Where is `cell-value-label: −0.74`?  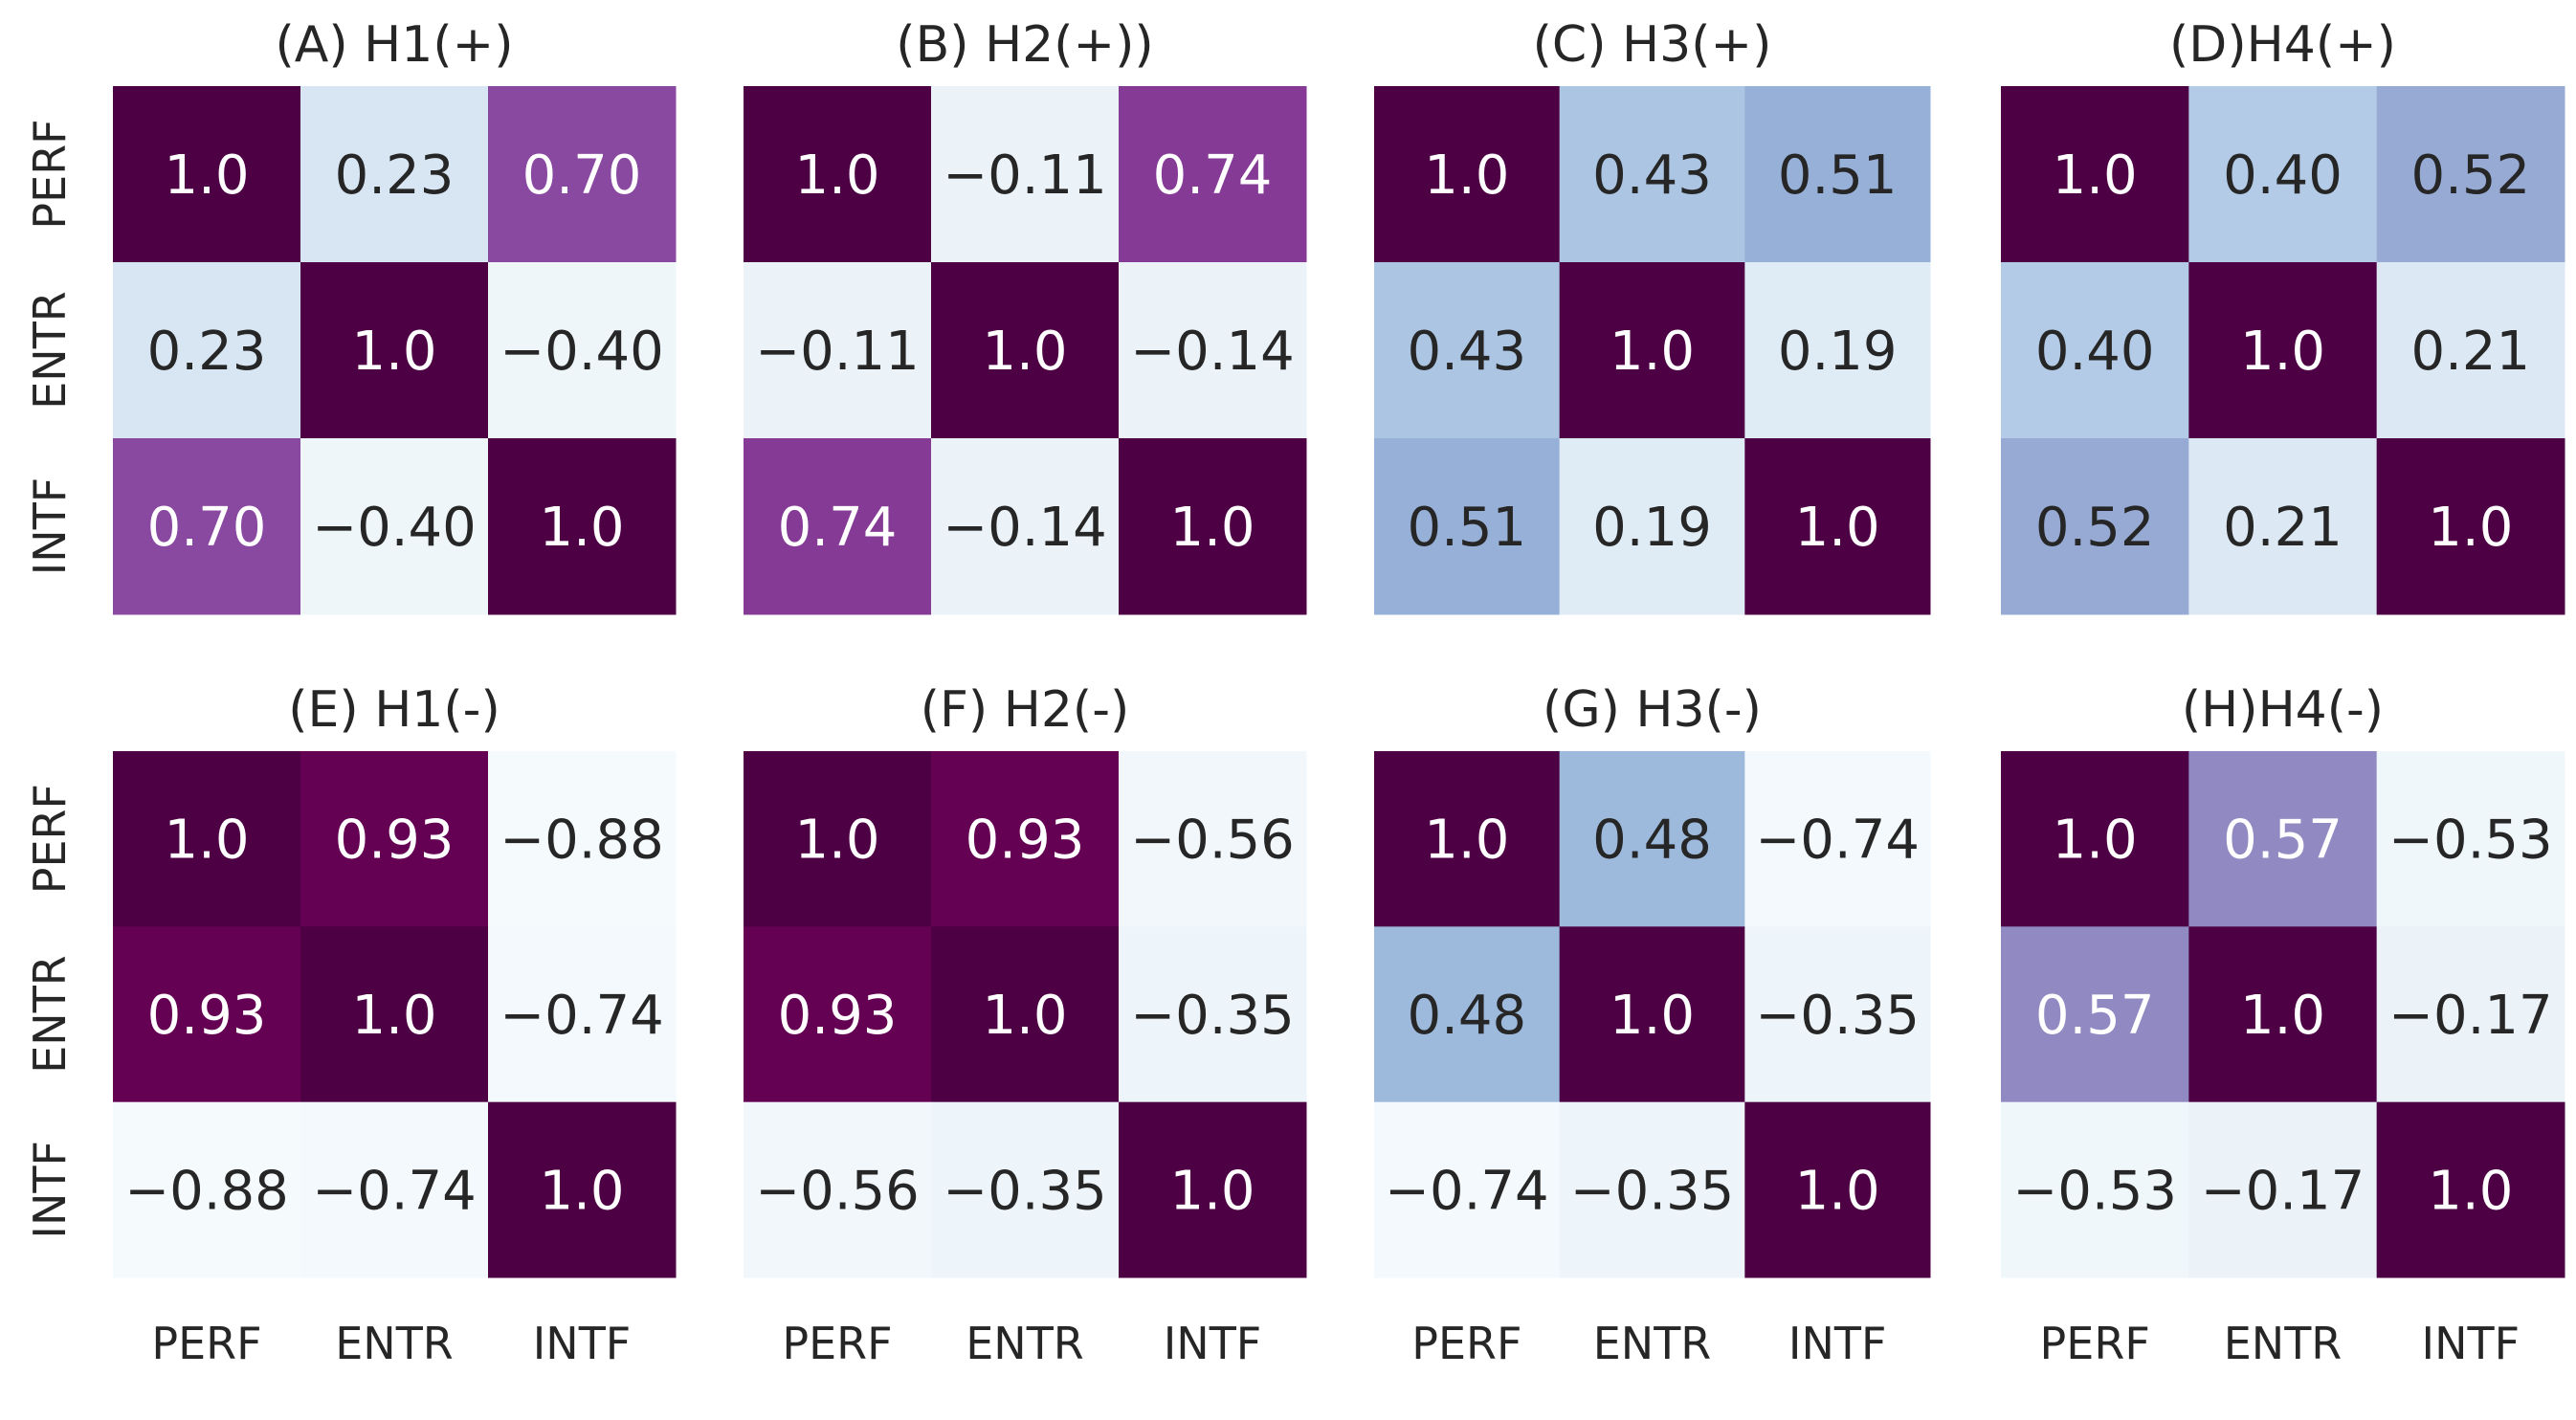
cell-value-label: −0.74 is located at coordinates (1467, 1191).